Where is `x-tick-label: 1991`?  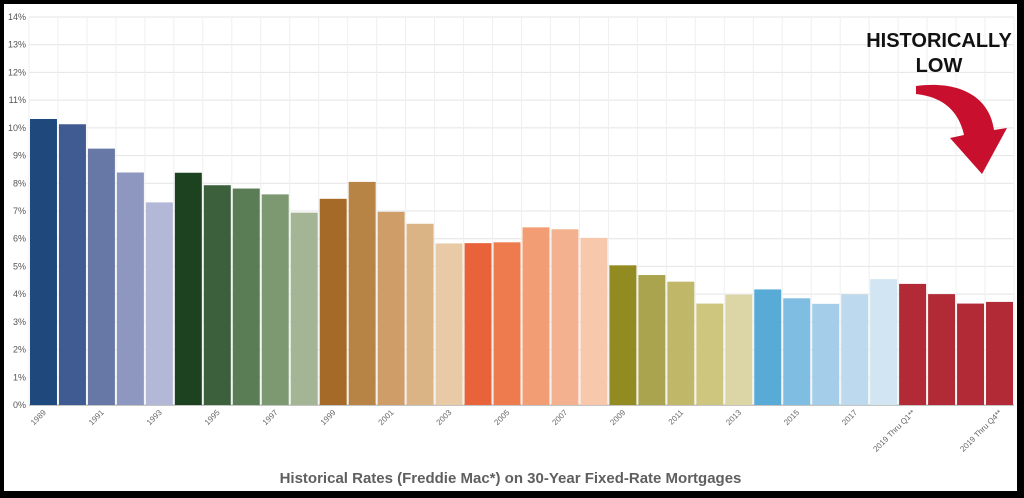 x-tick-label: 1991 is located at coordinates (96, 417).